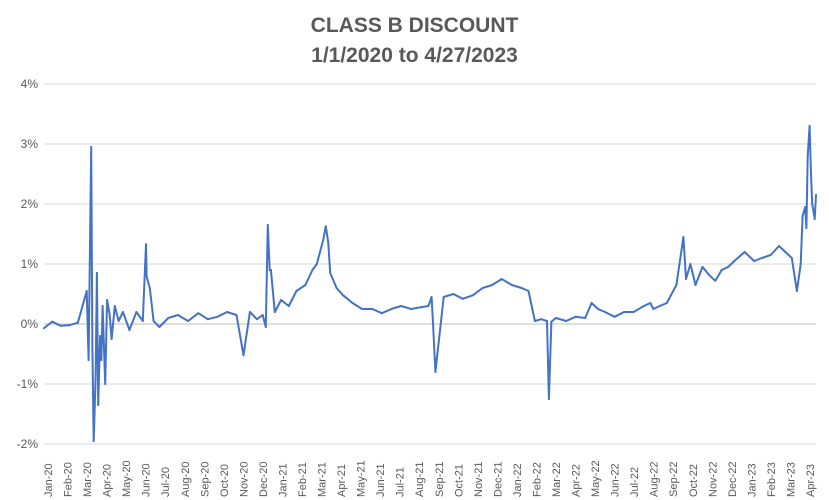 The image size is (829, 500). What do you see at coordinates (401, 482) in the screenshot?
I see `x-tick-label: Jul-21` at bounding box center [401, 482].